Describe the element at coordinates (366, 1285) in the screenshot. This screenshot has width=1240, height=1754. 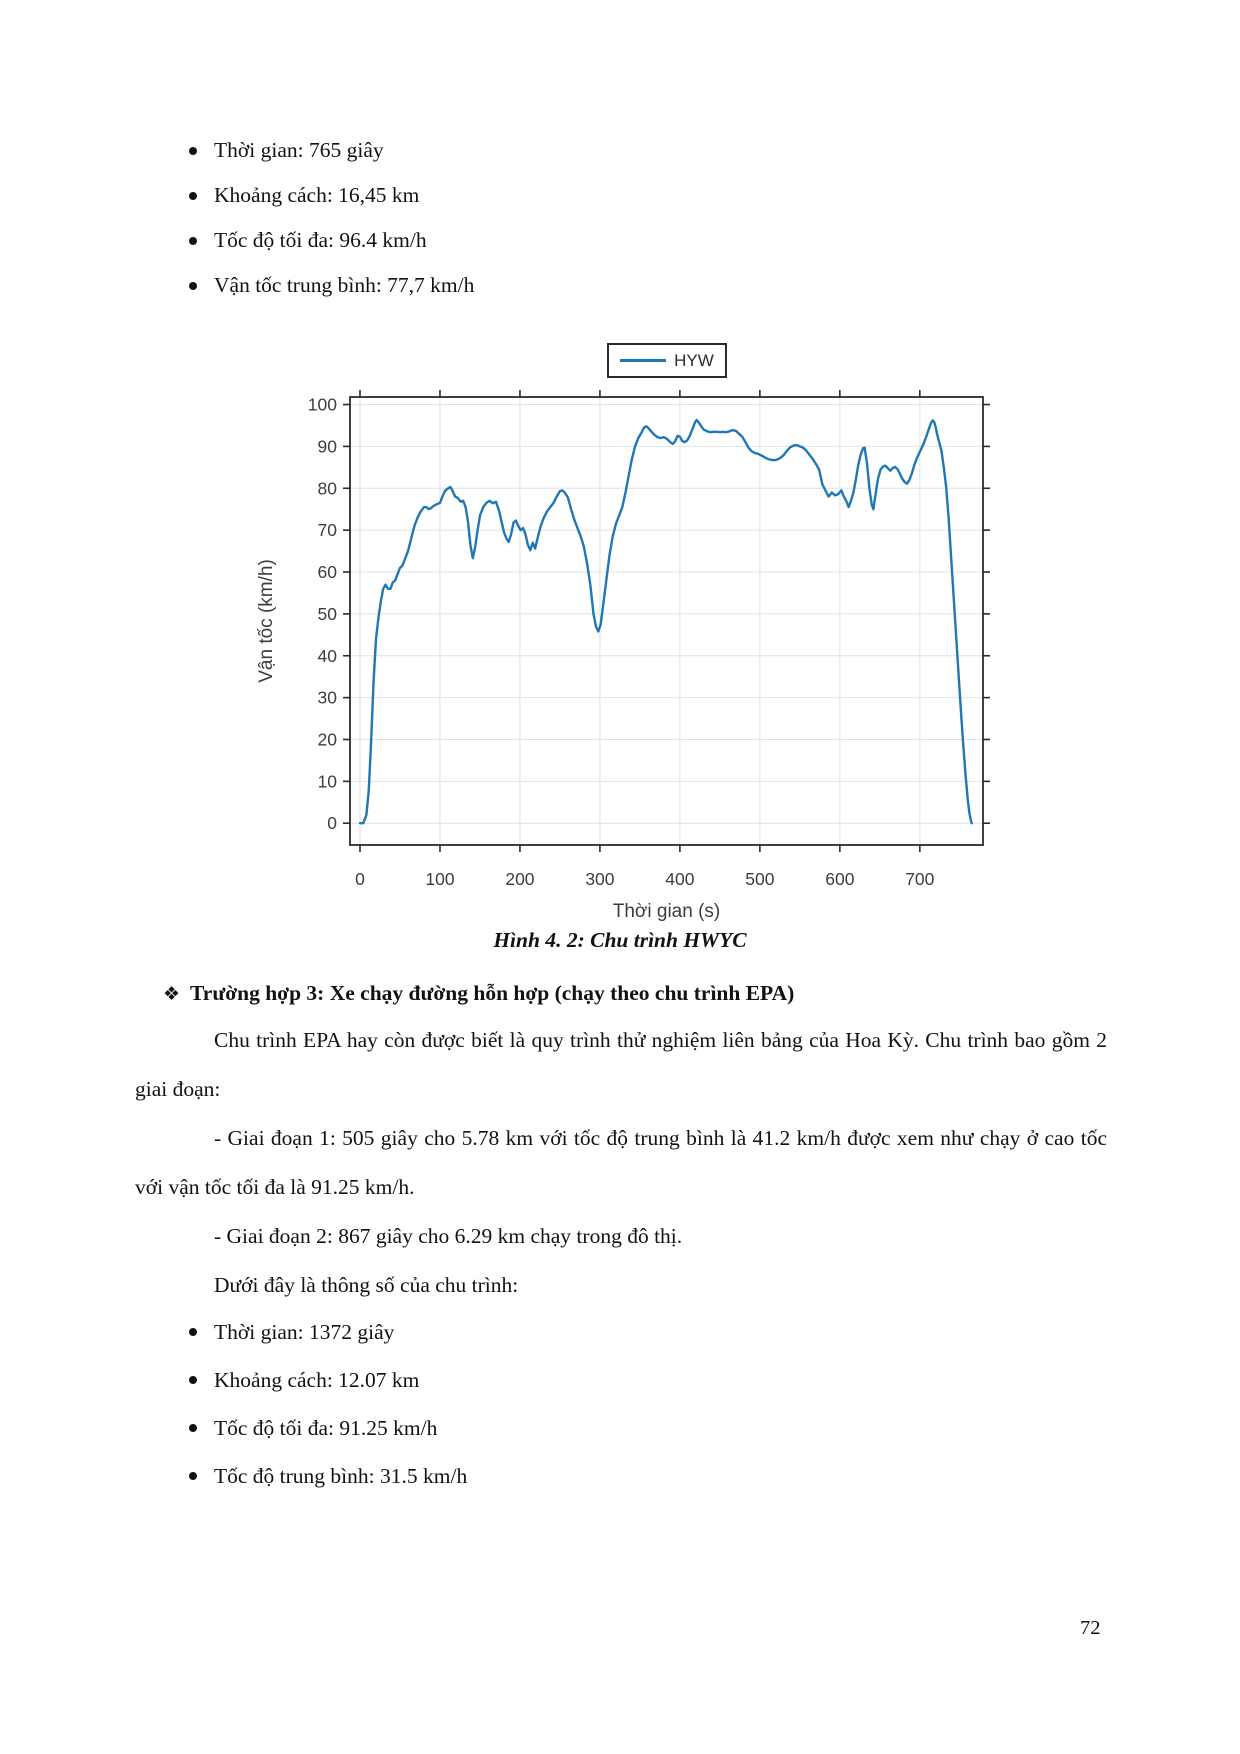
I see `paragraph: Dưới đây là thông số của chu trình:` at that location.